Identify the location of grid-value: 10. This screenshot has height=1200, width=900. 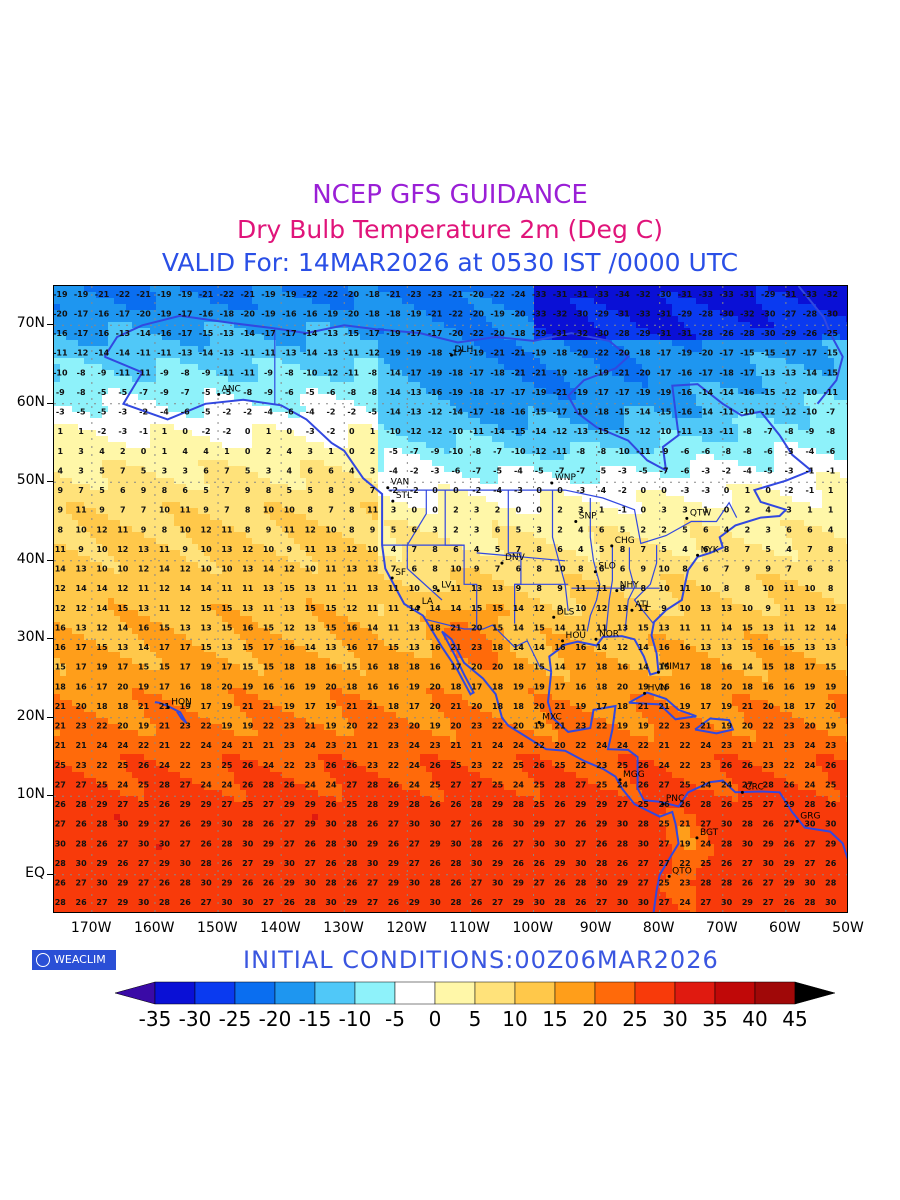
(748, 608).